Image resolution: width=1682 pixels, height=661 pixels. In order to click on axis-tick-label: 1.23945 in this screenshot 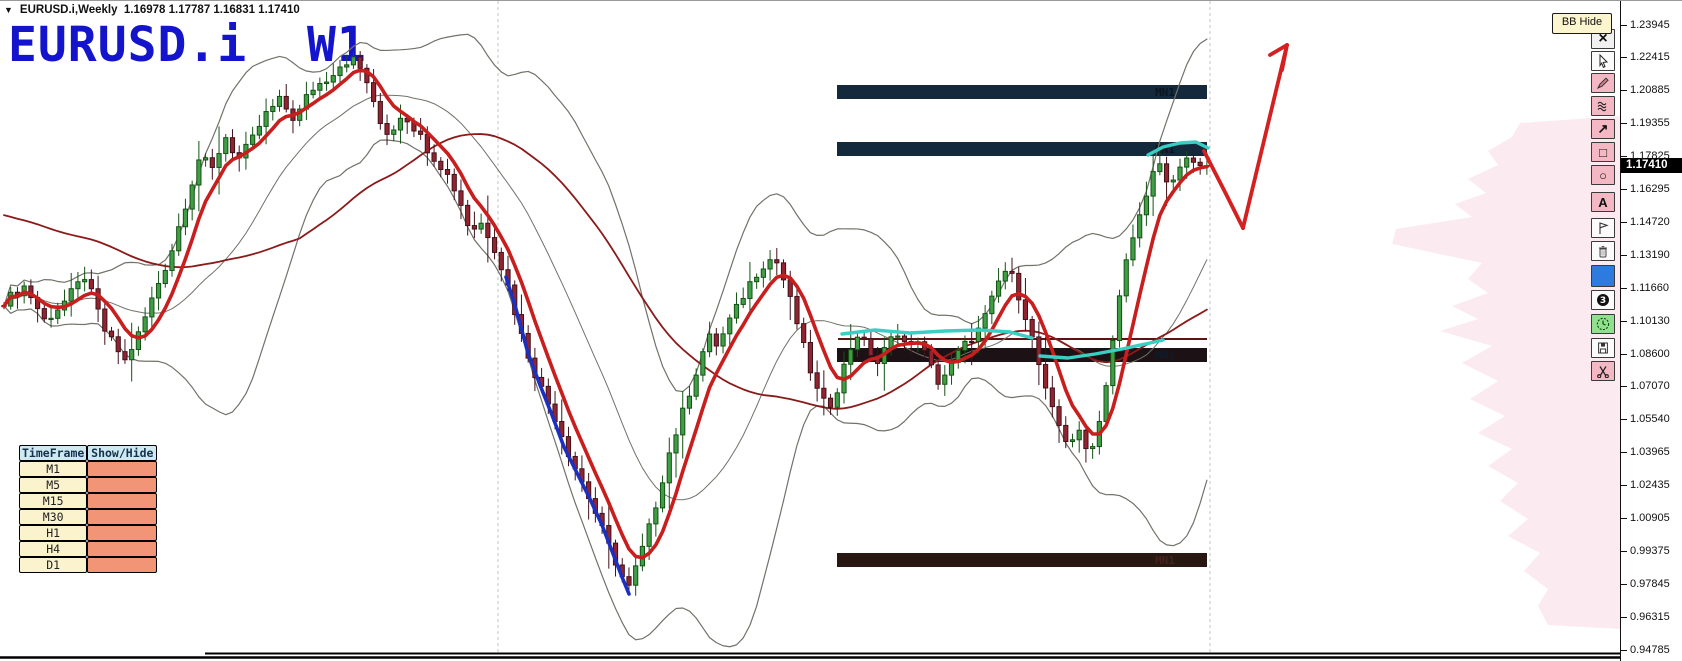, I will do `click(1650, 24)`.